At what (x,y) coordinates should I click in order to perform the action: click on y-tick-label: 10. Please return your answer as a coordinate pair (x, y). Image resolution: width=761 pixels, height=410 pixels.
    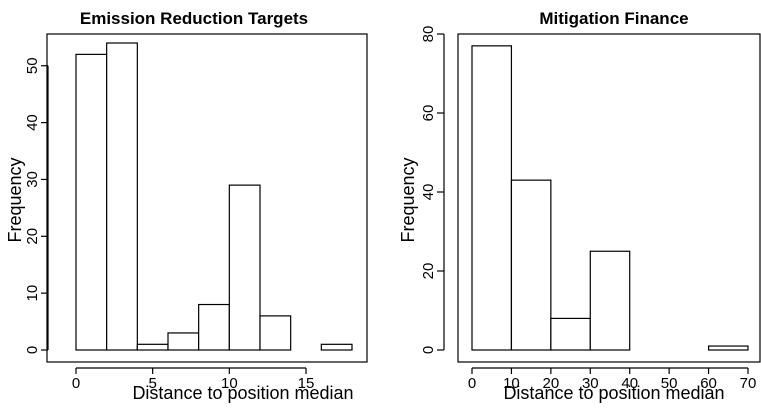
    Looking at the image, I should click on (32, 293).